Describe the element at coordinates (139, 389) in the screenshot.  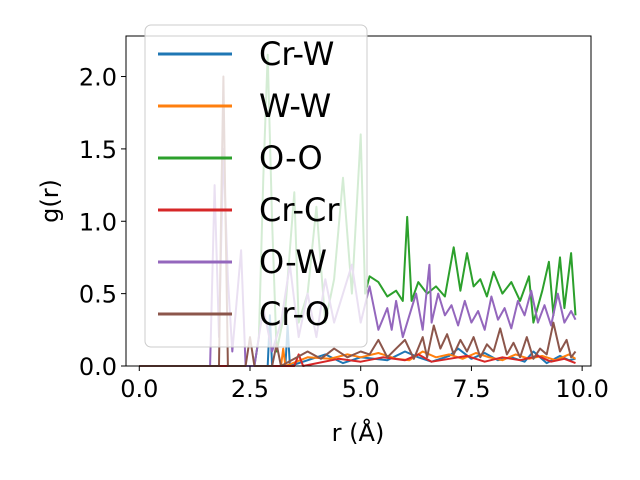
I see `x-tick-label: 0.0` at that location.